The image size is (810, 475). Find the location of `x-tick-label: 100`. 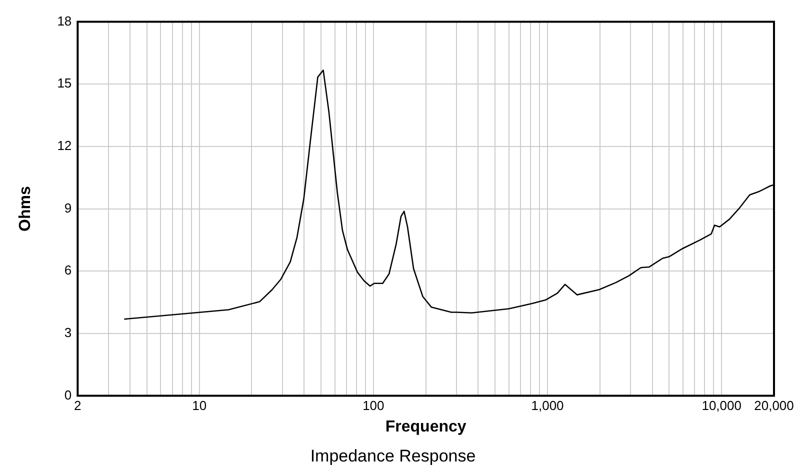

x-tick-label: 100 is located at coordinates (373, 406).